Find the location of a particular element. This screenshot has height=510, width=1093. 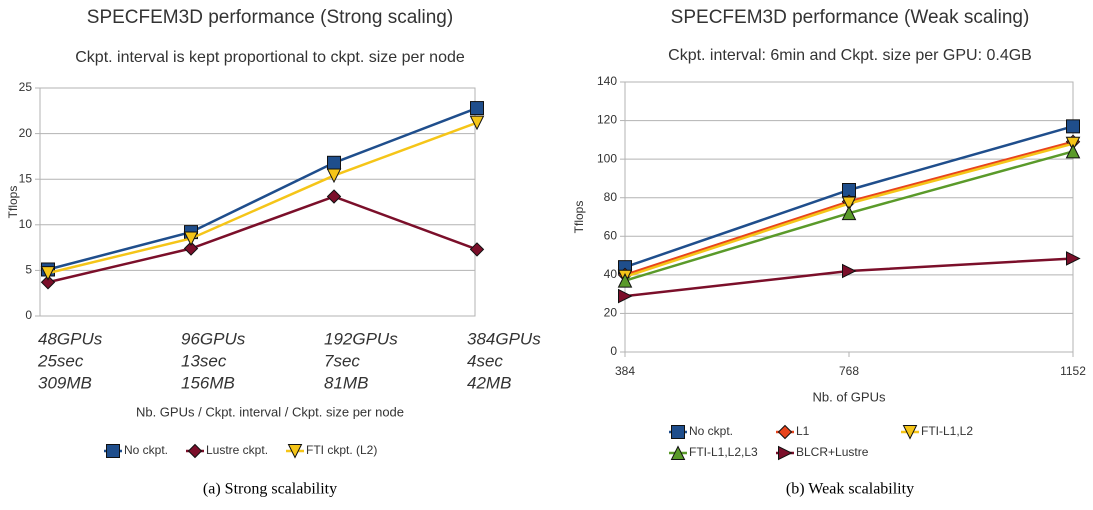

caption: (a) Strong scalability is located at coordinates (270, 489).